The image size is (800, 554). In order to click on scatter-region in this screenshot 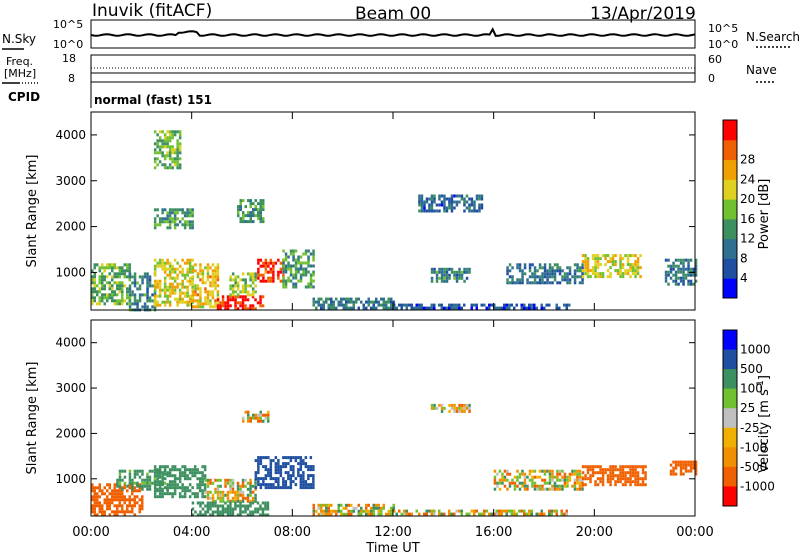, I will do `click(614, 476)`.